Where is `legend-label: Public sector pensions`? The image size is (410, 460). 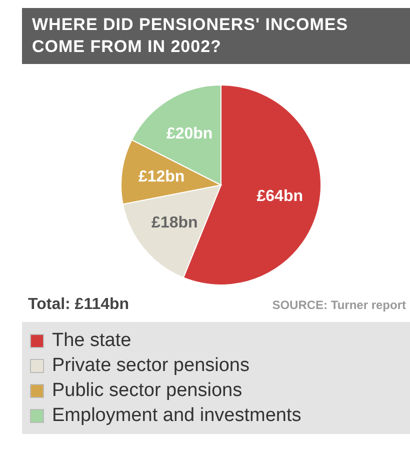
legend-label: Public sector pensions is located at coordinates (147, 391).